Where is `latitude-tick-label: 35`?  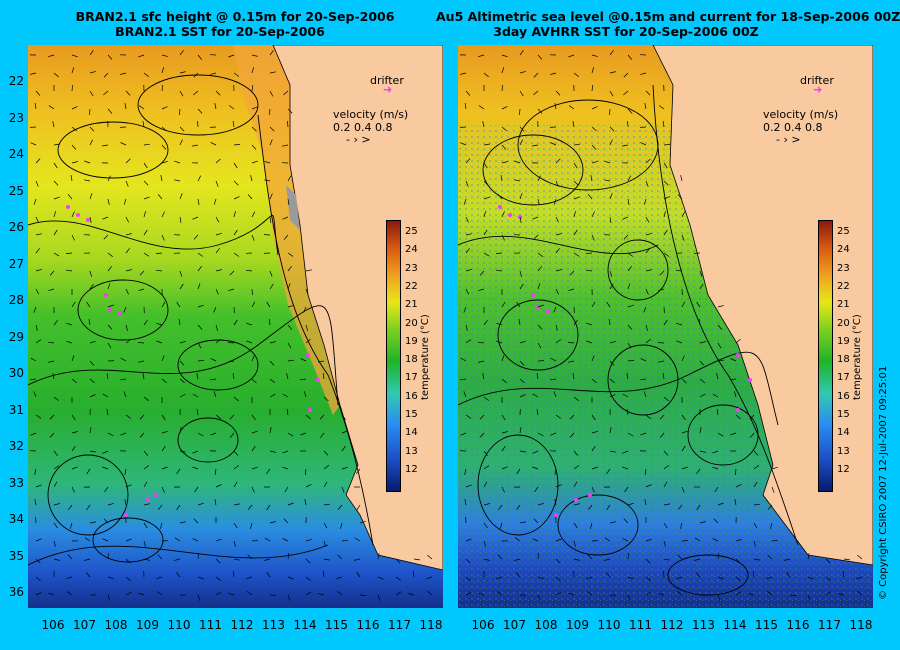 latitude-tick-label: 35 is located at coordinates (16, 555).